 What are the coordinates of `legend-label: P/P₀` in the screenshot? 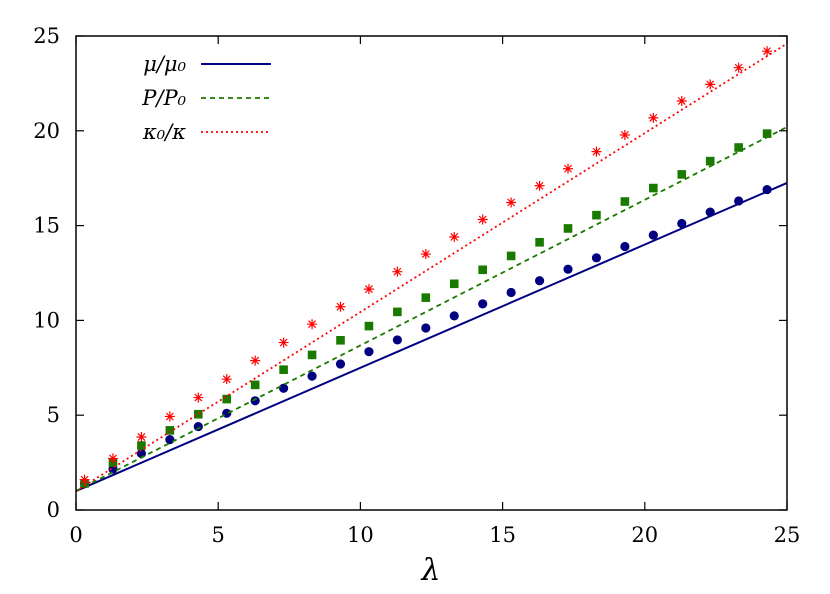 It's located at (163, 98).